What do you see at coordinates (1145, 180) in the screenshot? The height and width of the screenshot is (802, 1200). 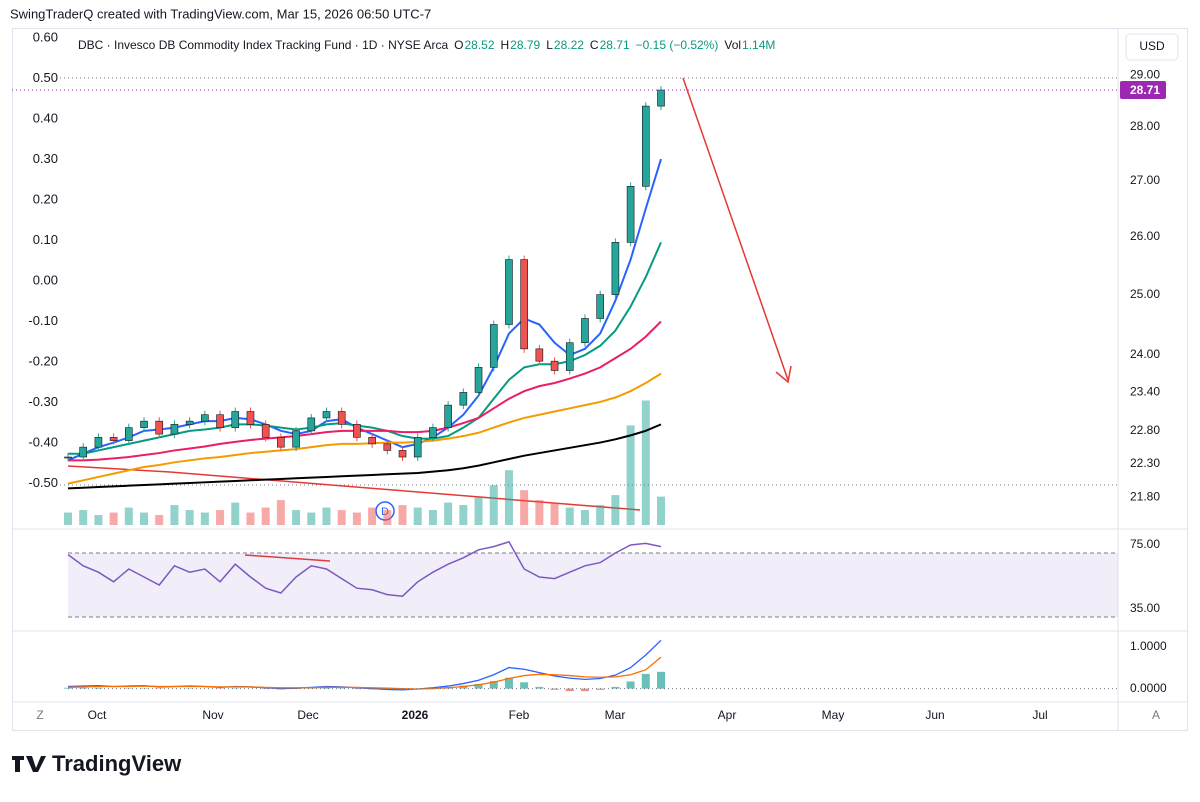 I see `price-tick-label: 27.00` at bounding box center [1145, 180].